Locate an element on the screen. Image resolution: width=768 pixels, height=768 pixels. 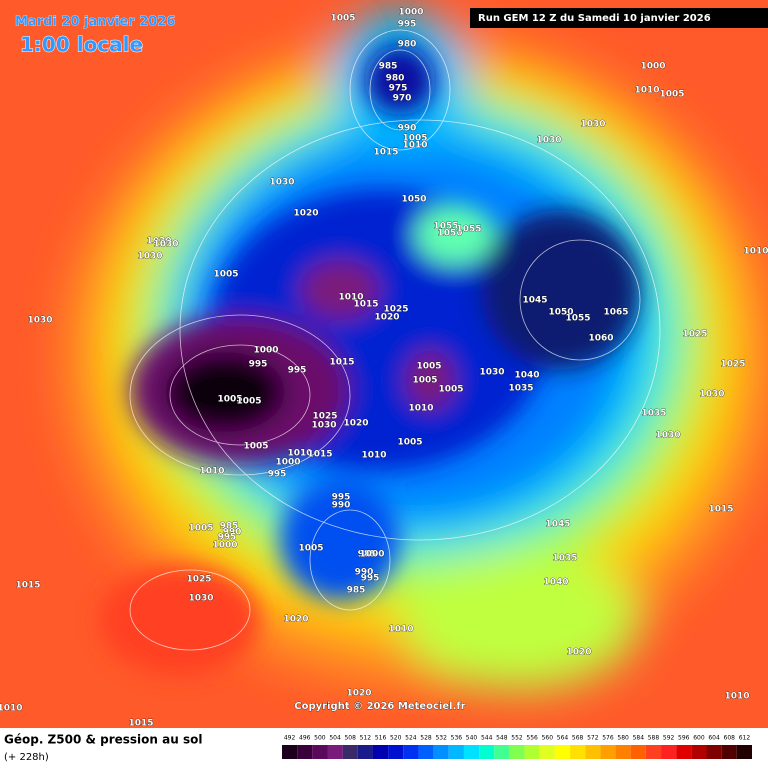
colorbar-tick-label: 552 is located at coordinates (517, 738).